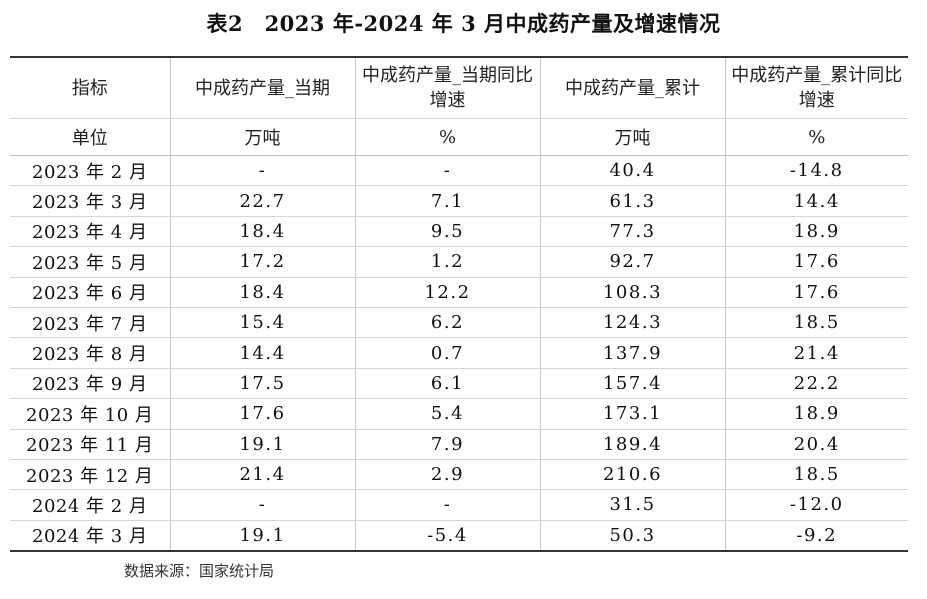 Image resolution: width=927 pixels, height=599 pixels. I want to click on cell-cumulative-output: 137.9, so click(632, 353).